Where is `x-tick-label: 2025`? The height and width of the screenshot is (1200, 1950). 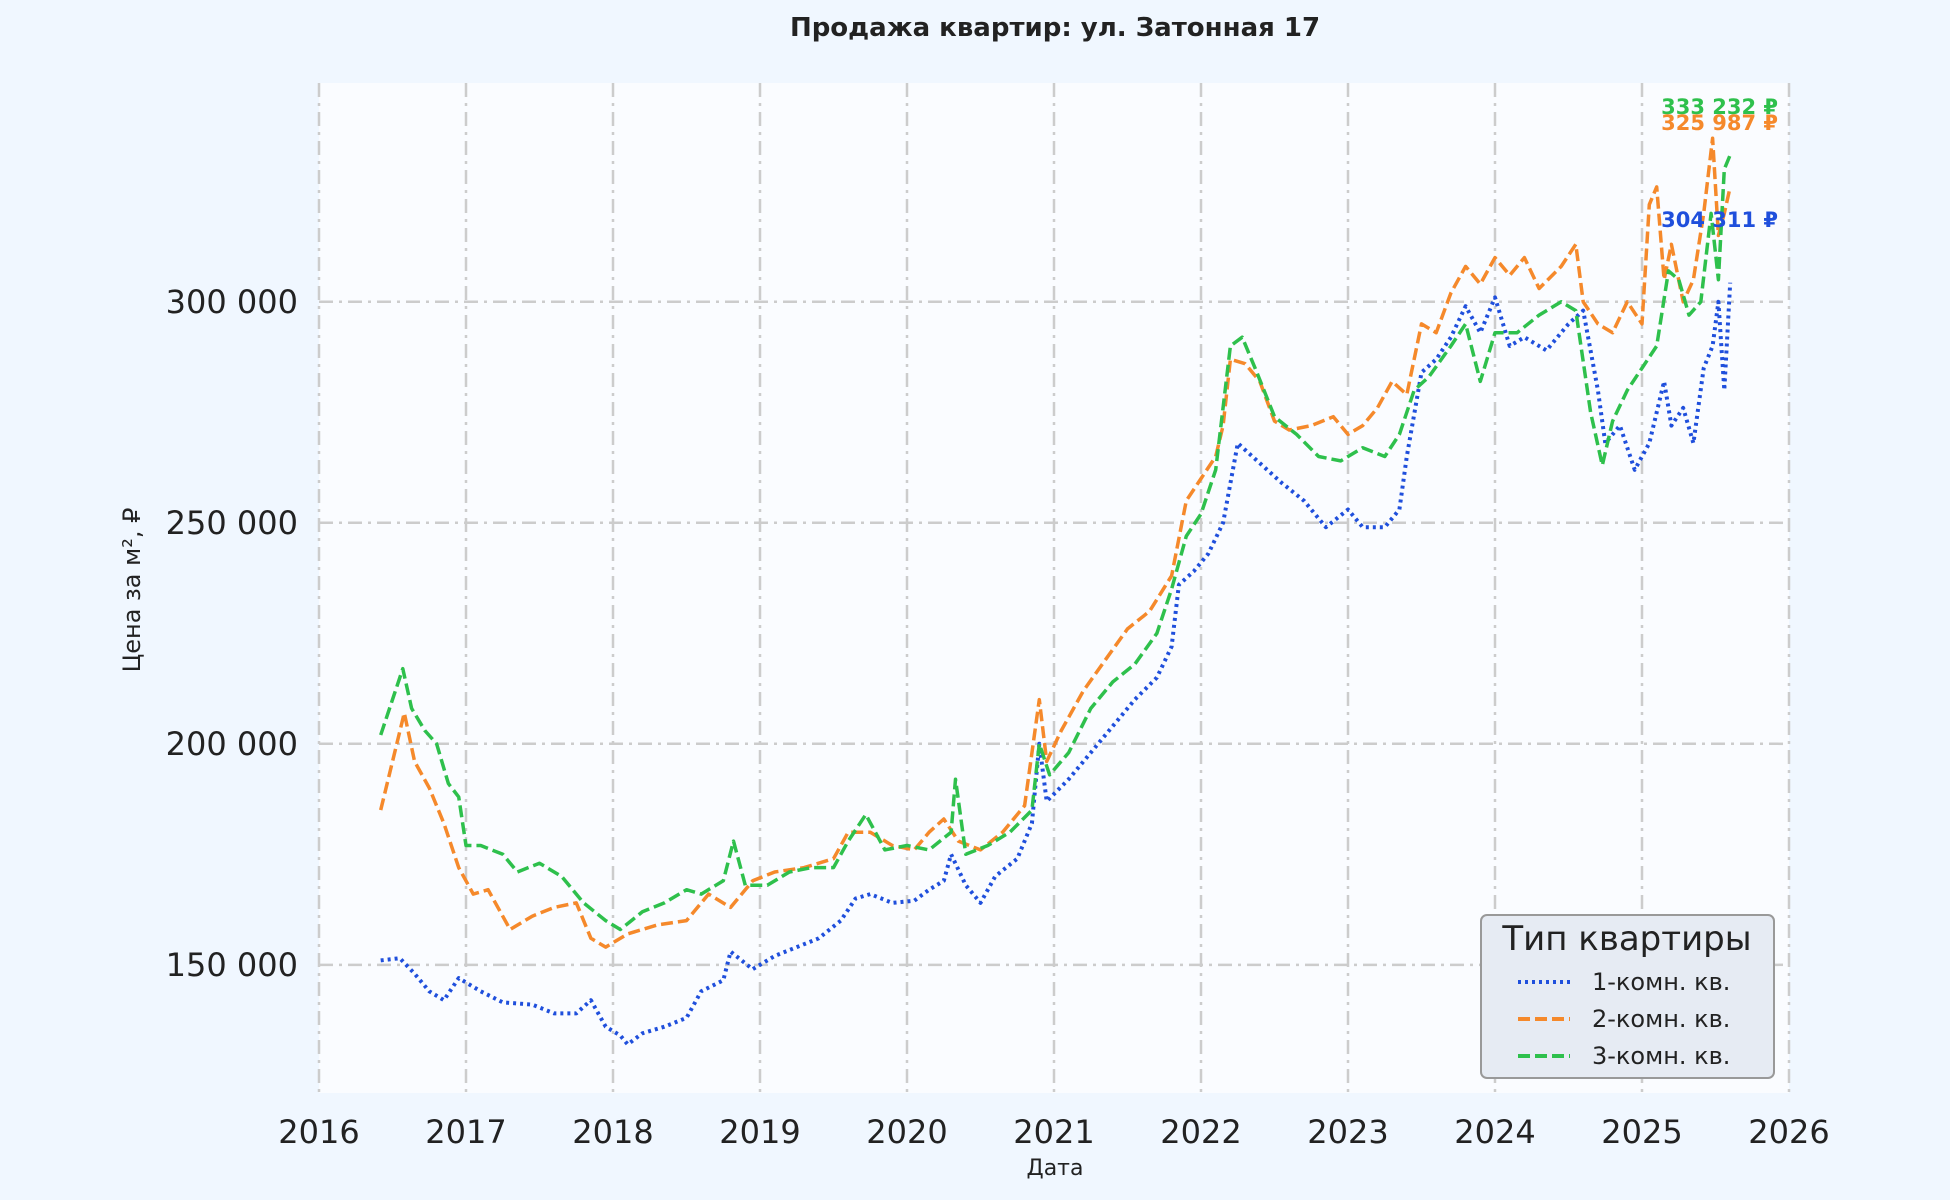
x-tick-label: 2025 is located at coordinates (1641, 1132).